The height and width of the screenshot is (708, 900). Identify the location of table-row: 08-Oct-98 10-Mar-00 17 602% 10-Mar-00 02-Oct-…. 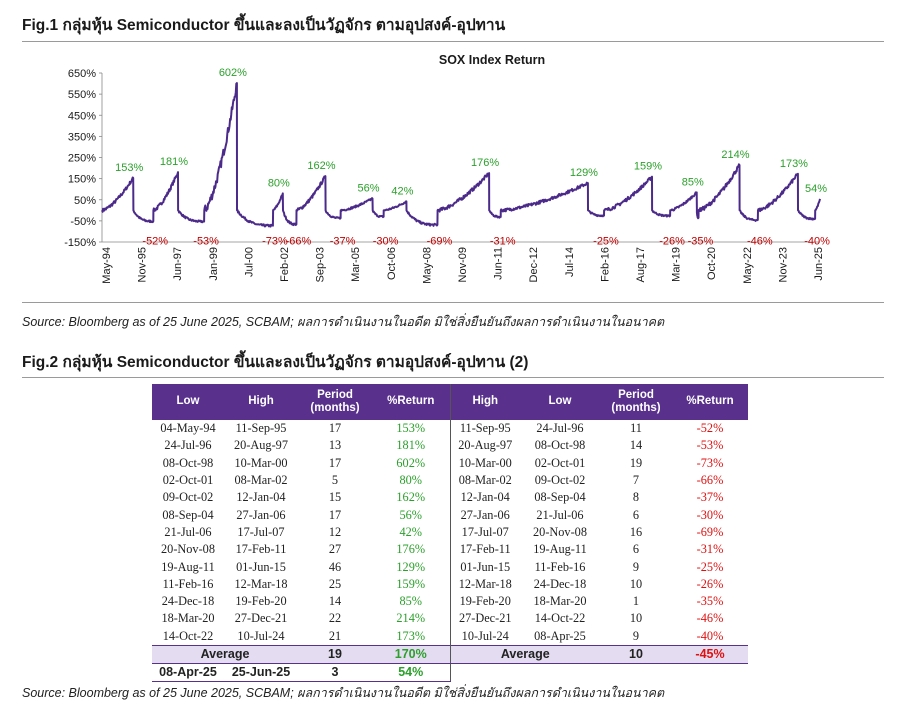
(450, 463).